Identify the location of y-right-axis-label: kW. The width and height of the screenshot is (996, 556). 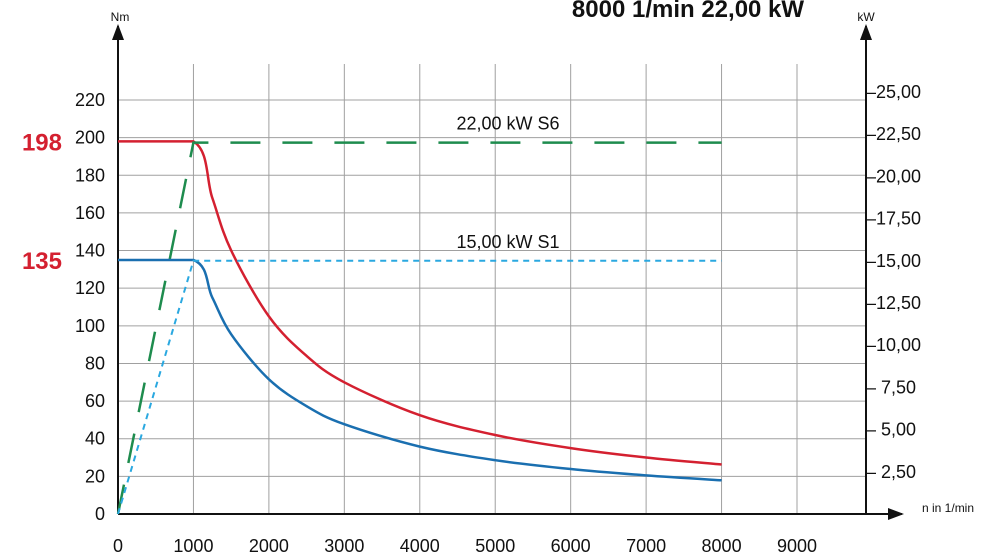
(866, 17).